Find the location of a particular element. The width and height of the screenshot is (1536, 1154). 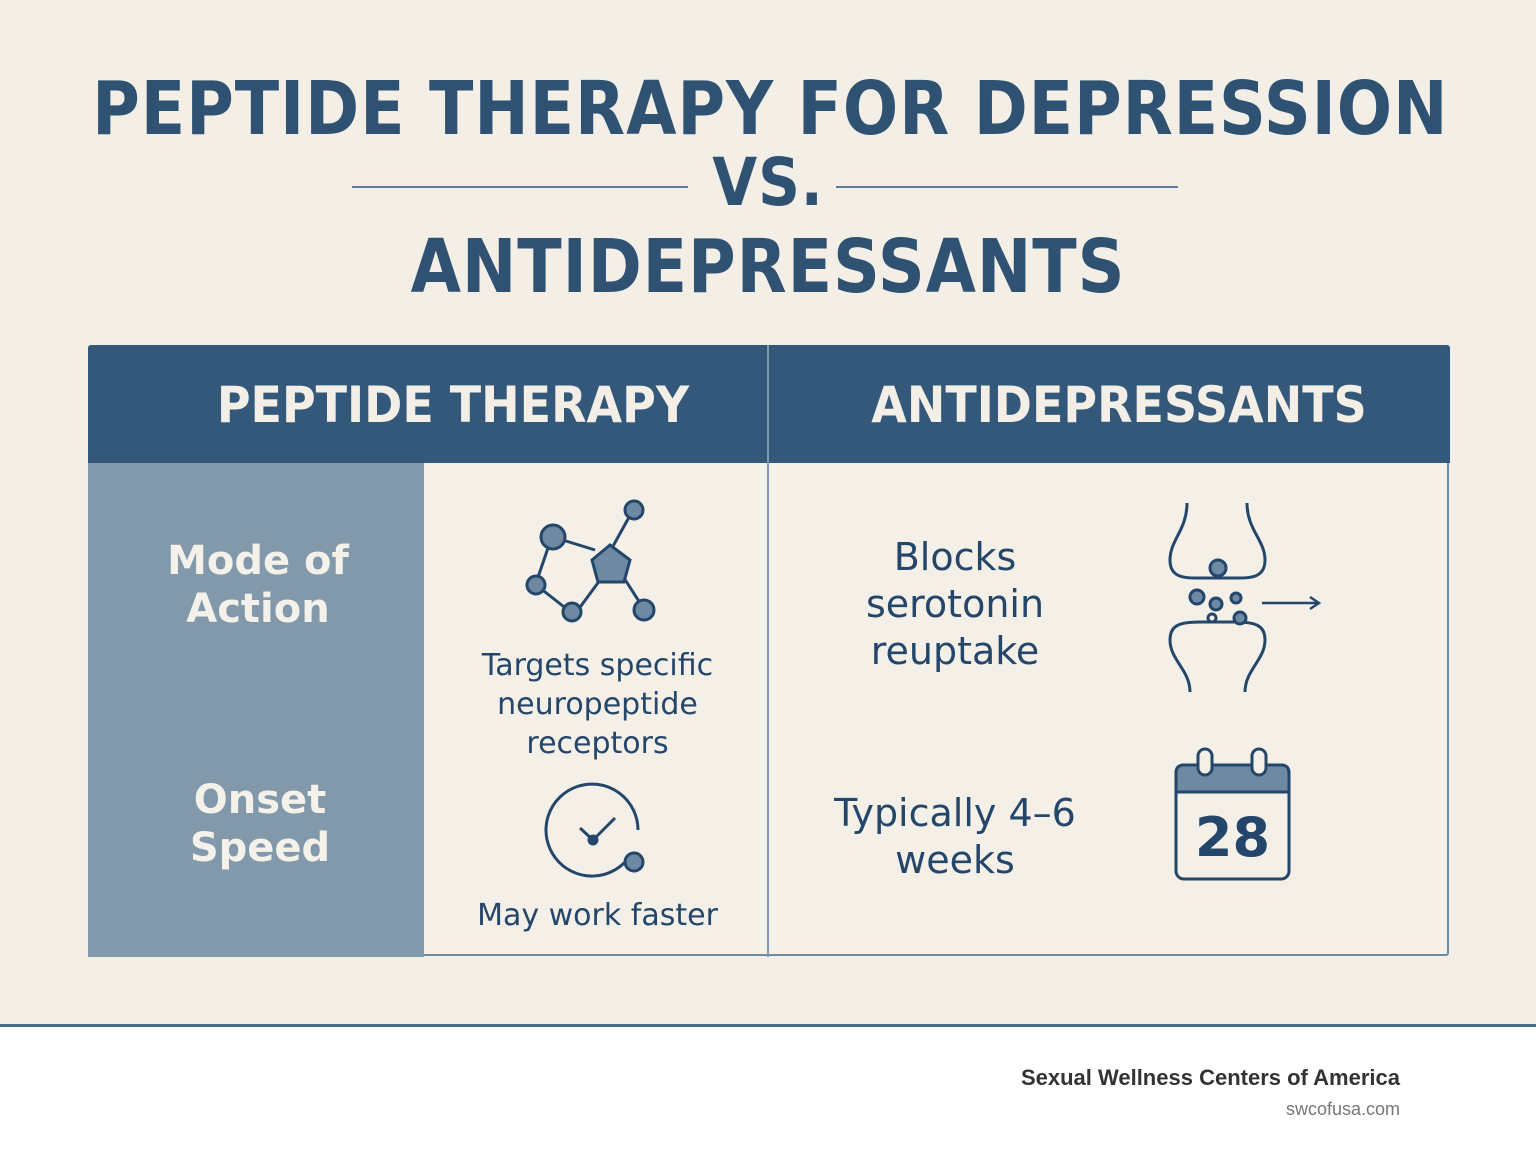

column-header: PEPTIDE THERAPY is located at coordinates (453, 405).